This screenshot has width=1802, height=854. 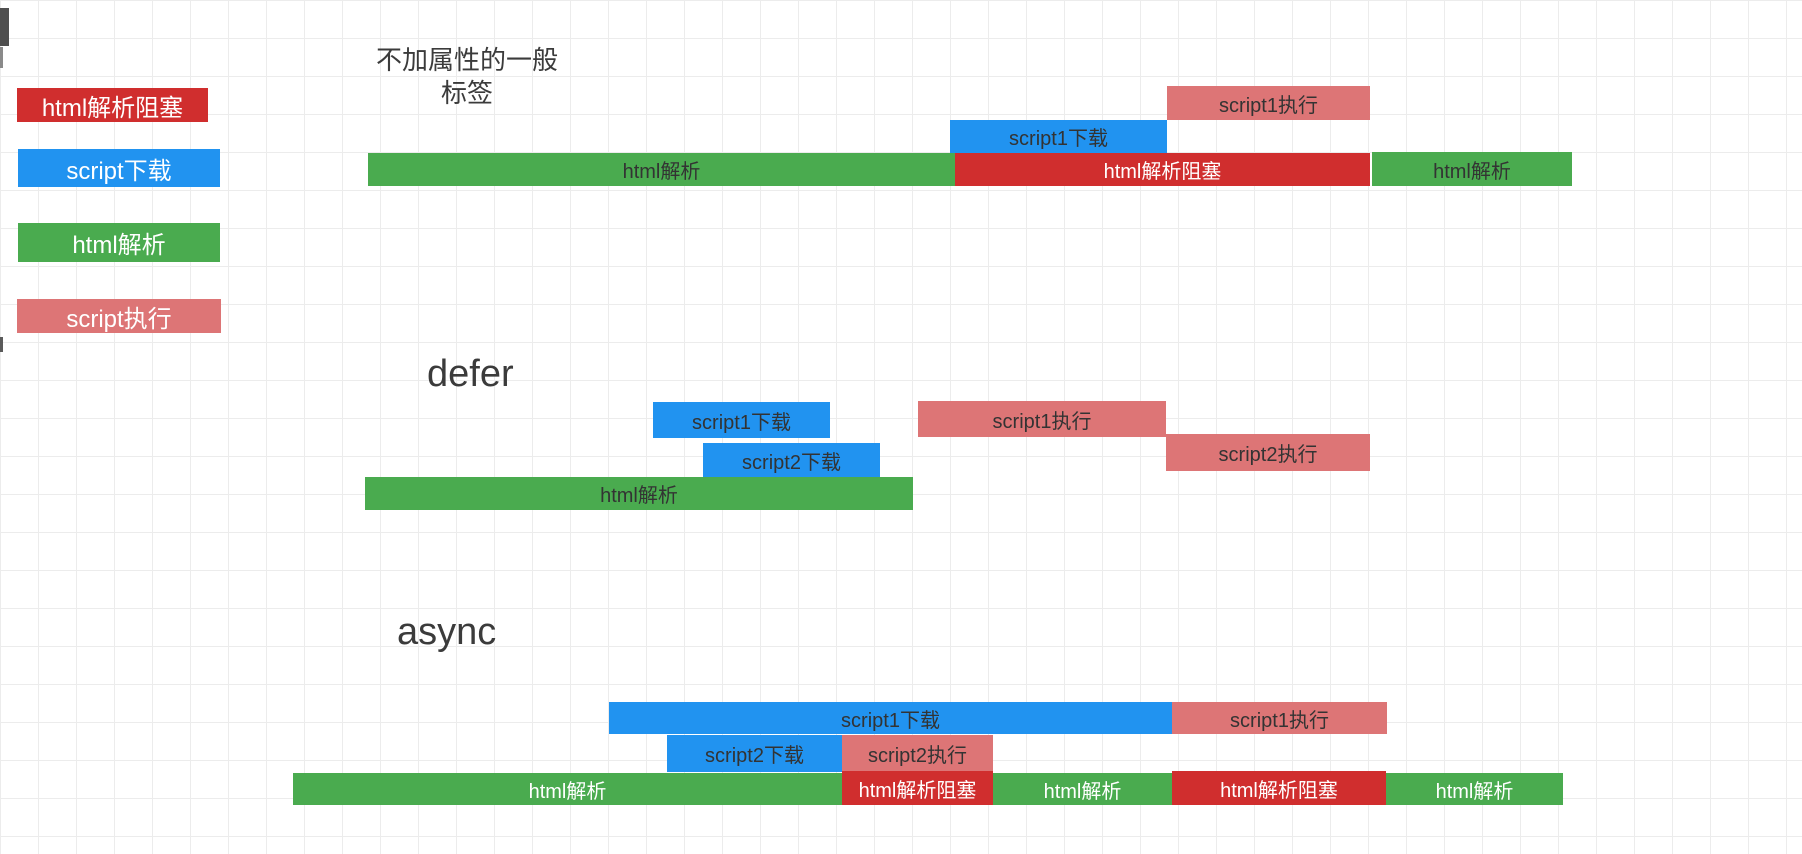 I want to click on defer-bar-download: script2下载, so click(x=791, y=460).